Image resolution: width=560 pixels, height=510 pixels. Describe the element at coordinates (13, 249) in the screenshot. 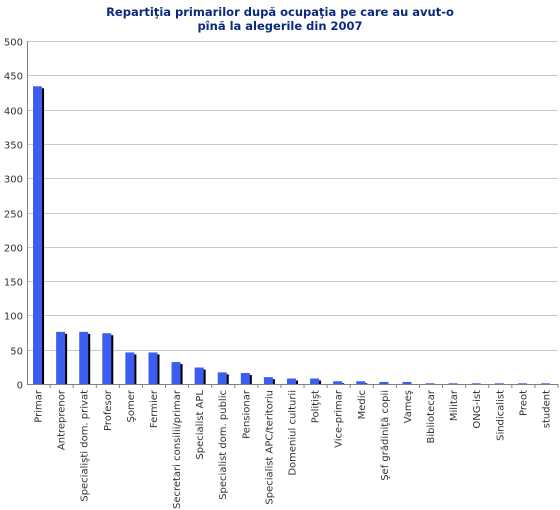

I see `y-tick-label: 200` at that location.